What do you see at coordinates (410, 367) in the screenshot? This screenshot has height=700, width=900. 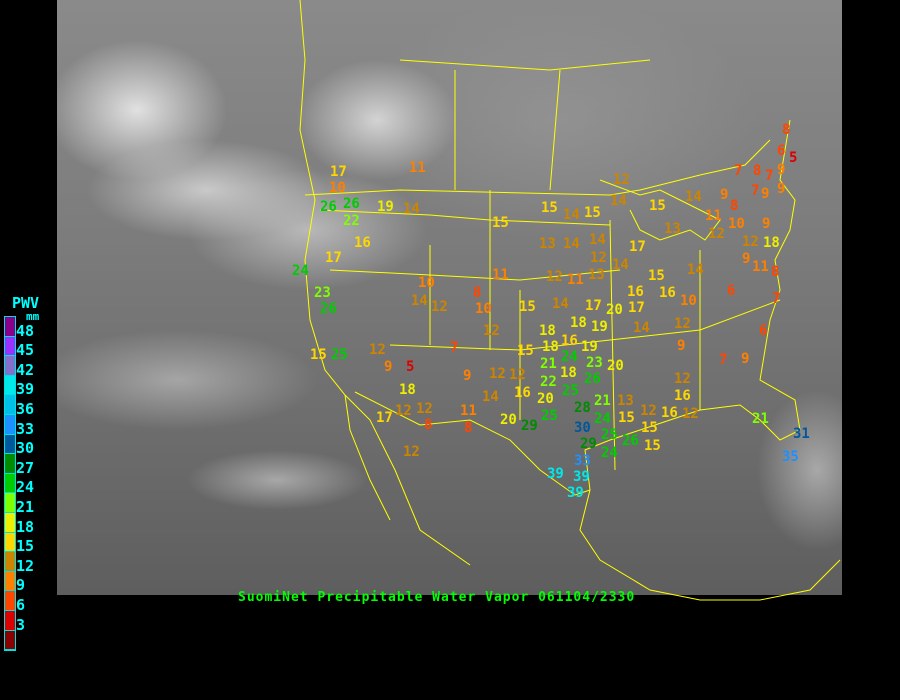 I see `station-pwv-value: 5` at bounding box center [410, 367].